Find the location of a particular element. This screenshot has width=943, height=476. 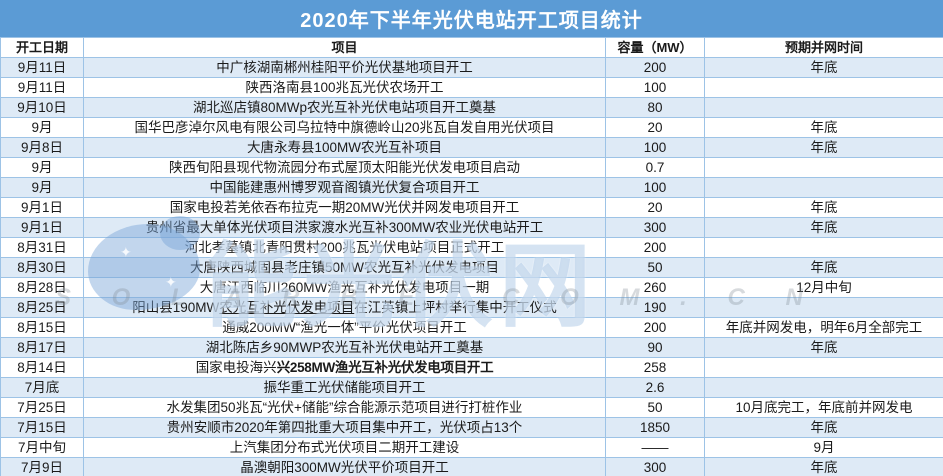

project-text: 河北孝墓镇北青阳贯村200兆瓦光伏电站项目正式开工 is located at coordinates (344, 247).